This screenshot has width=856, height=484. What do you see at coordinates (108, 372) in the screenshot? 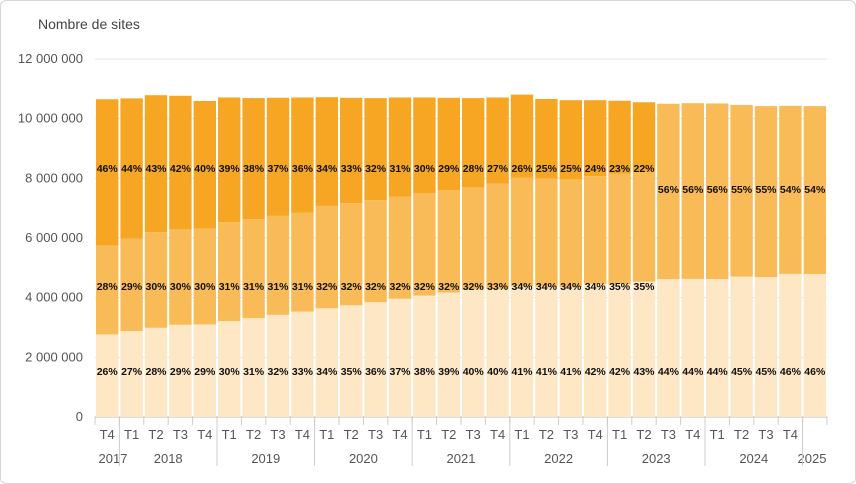
I see `data-label: 26%` at bounding box center [108, 372].